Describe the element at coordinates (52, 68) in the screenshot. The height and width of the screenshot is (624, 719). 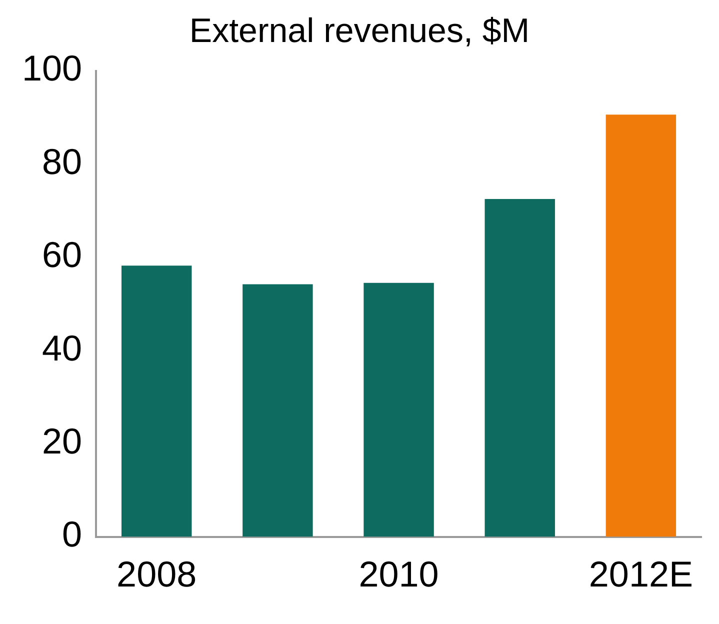
I see `y-tick-label: 100` at that location.